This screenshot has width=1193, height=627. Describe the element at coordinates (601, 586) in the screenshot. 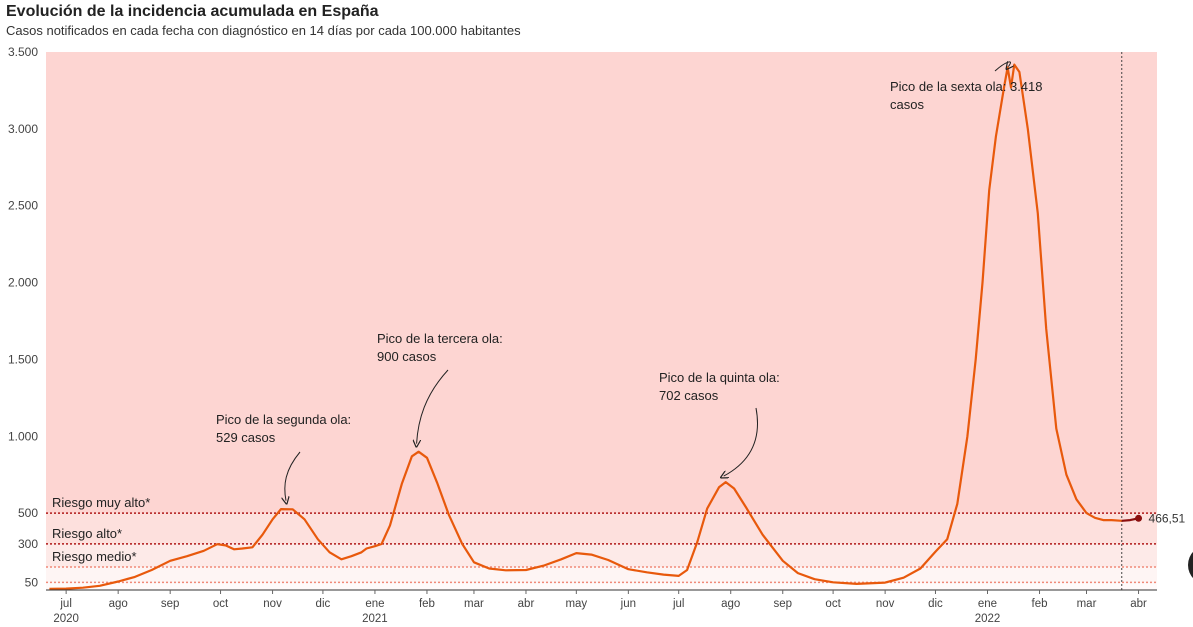

I see `risk-band-low` at that location.